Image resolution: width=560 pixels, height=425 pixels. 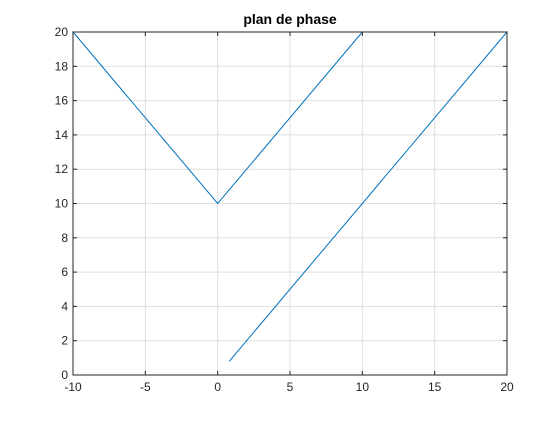 I want to click on y-tick-label: 12, so click(x=62, y=169).